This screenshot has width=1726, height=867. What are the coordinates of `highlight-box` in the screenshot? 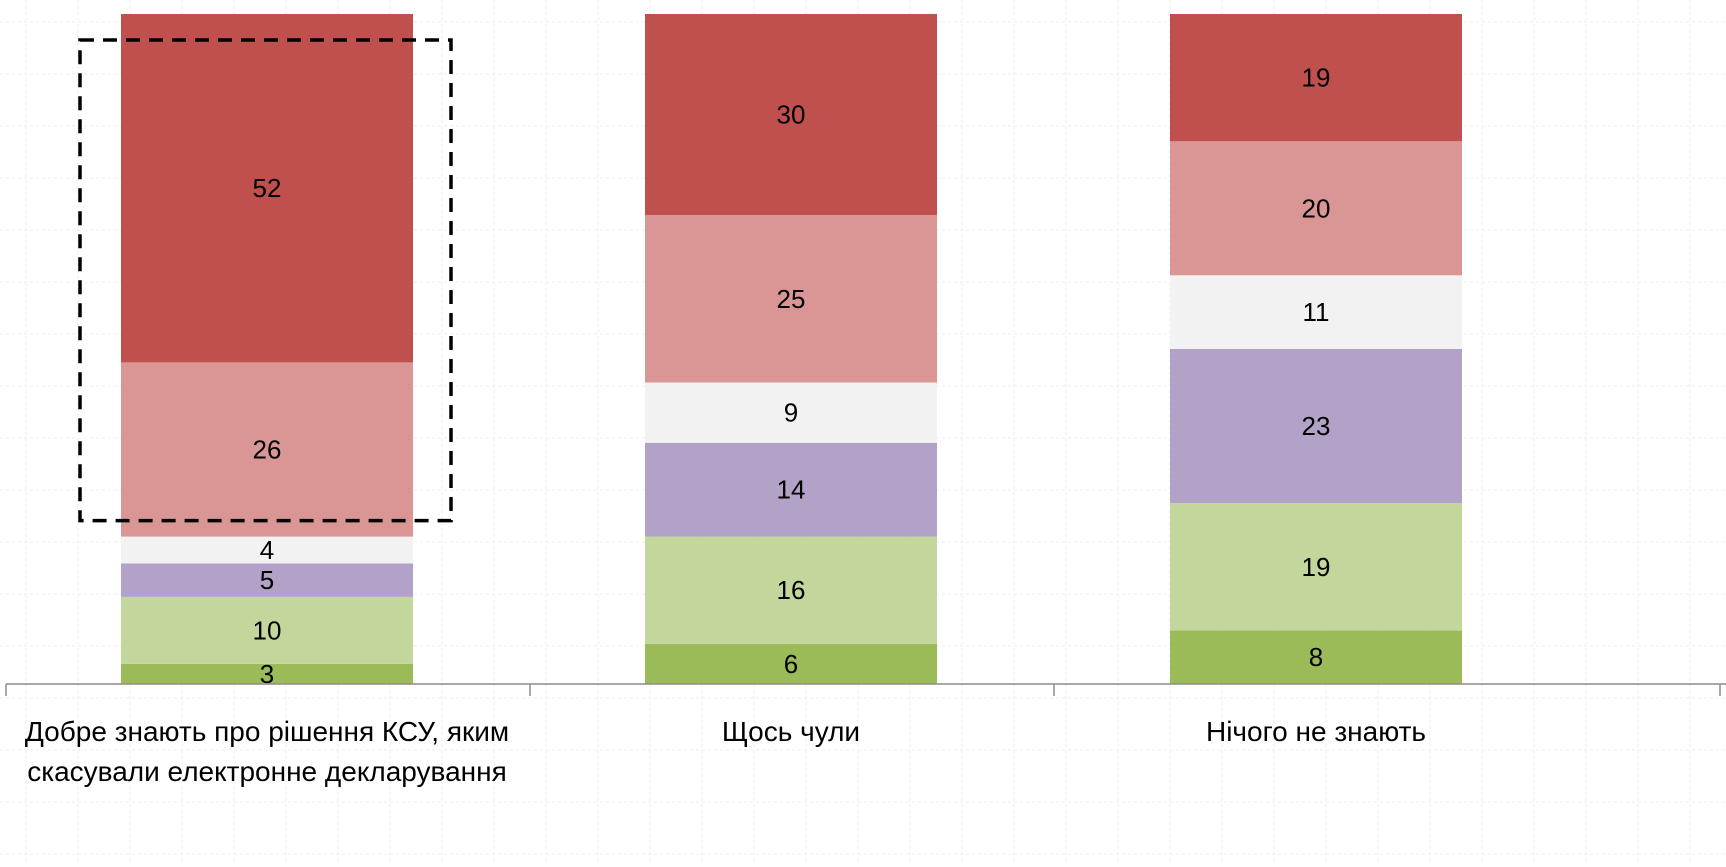 It's located at (265, 280).